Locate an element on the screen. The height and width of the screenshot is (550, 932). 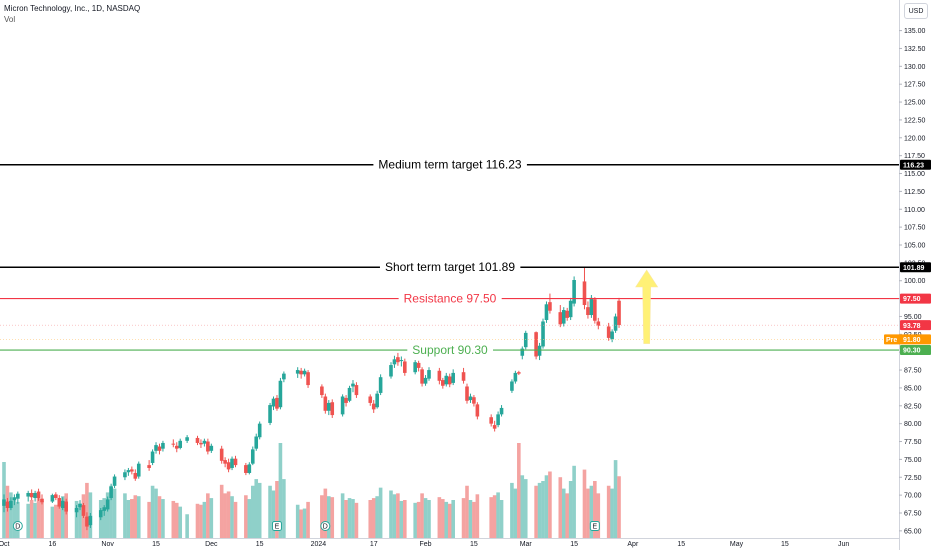
currency-button: USD is located at coordinates (916, 11).